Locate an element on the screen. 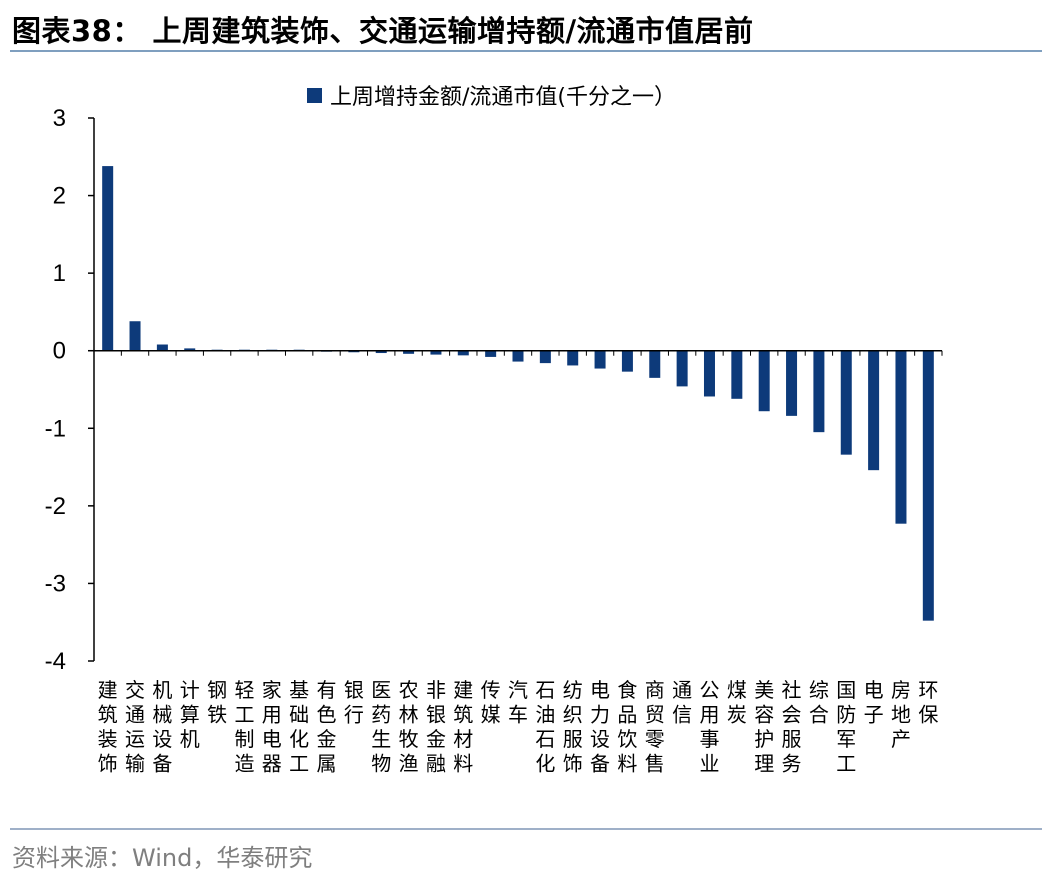 This screenshot has width=1046, height=878. y-tick-label: -1 is located at coordinates (55, 428).